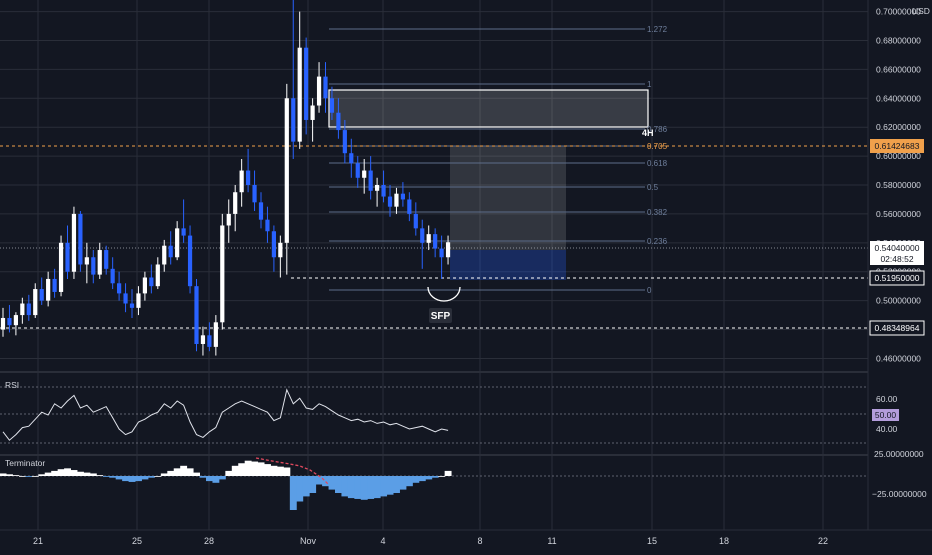 The width and height of the screenshot is (932, 555). I want to click on rsi-line, so click(225, 414).